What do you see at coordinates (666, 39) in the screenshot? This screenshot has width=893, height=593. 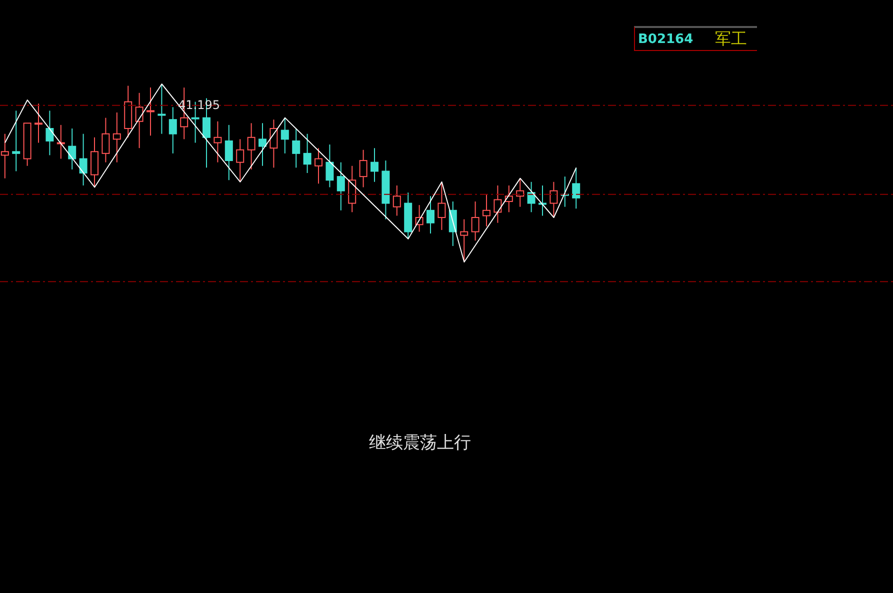 I see `text: B02164` at bounding box center [666, 39].